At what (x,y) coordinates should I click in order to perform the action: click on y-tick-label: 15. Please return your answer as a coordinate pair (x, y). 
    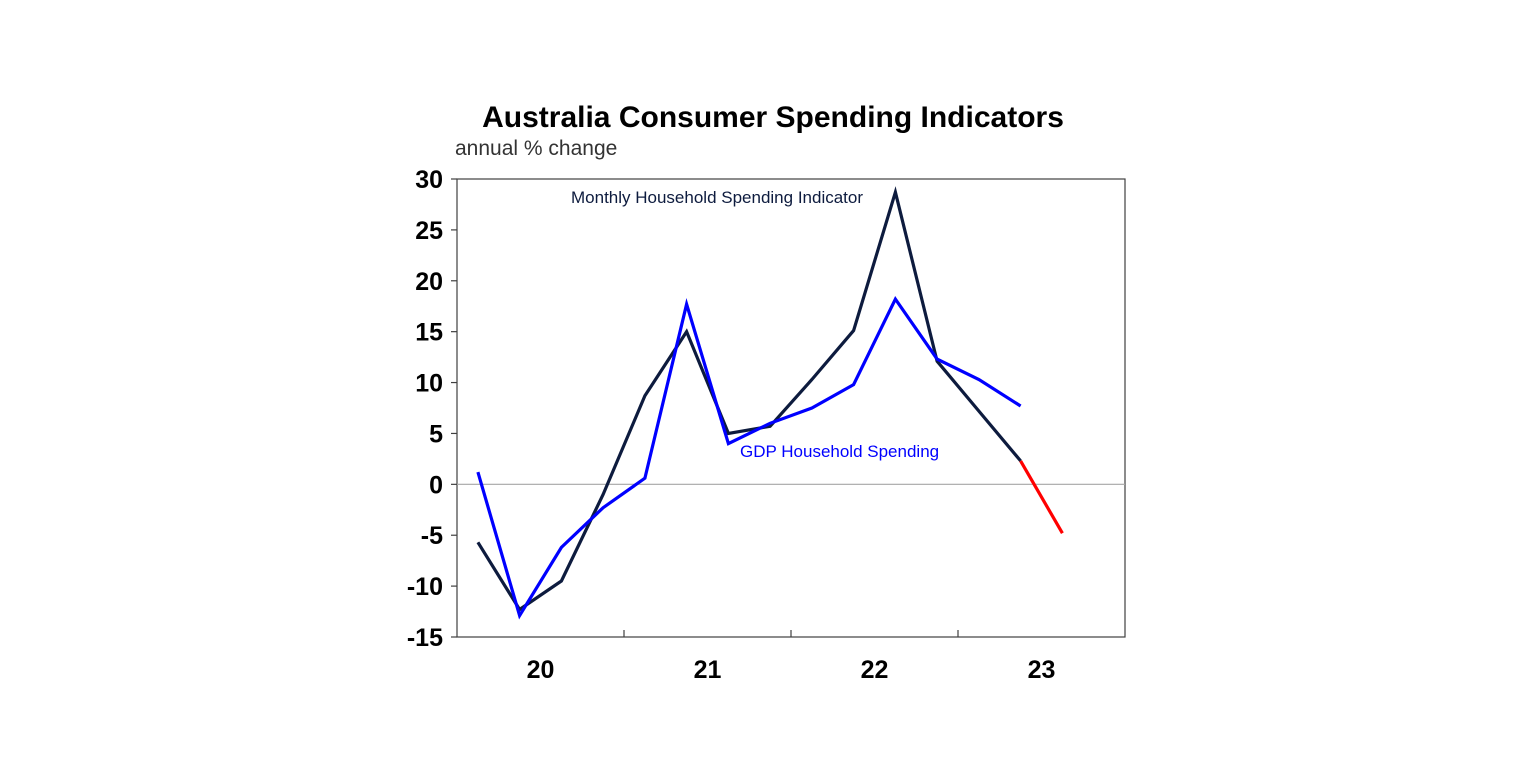
    Looking at the image, I should click on (429, 333).